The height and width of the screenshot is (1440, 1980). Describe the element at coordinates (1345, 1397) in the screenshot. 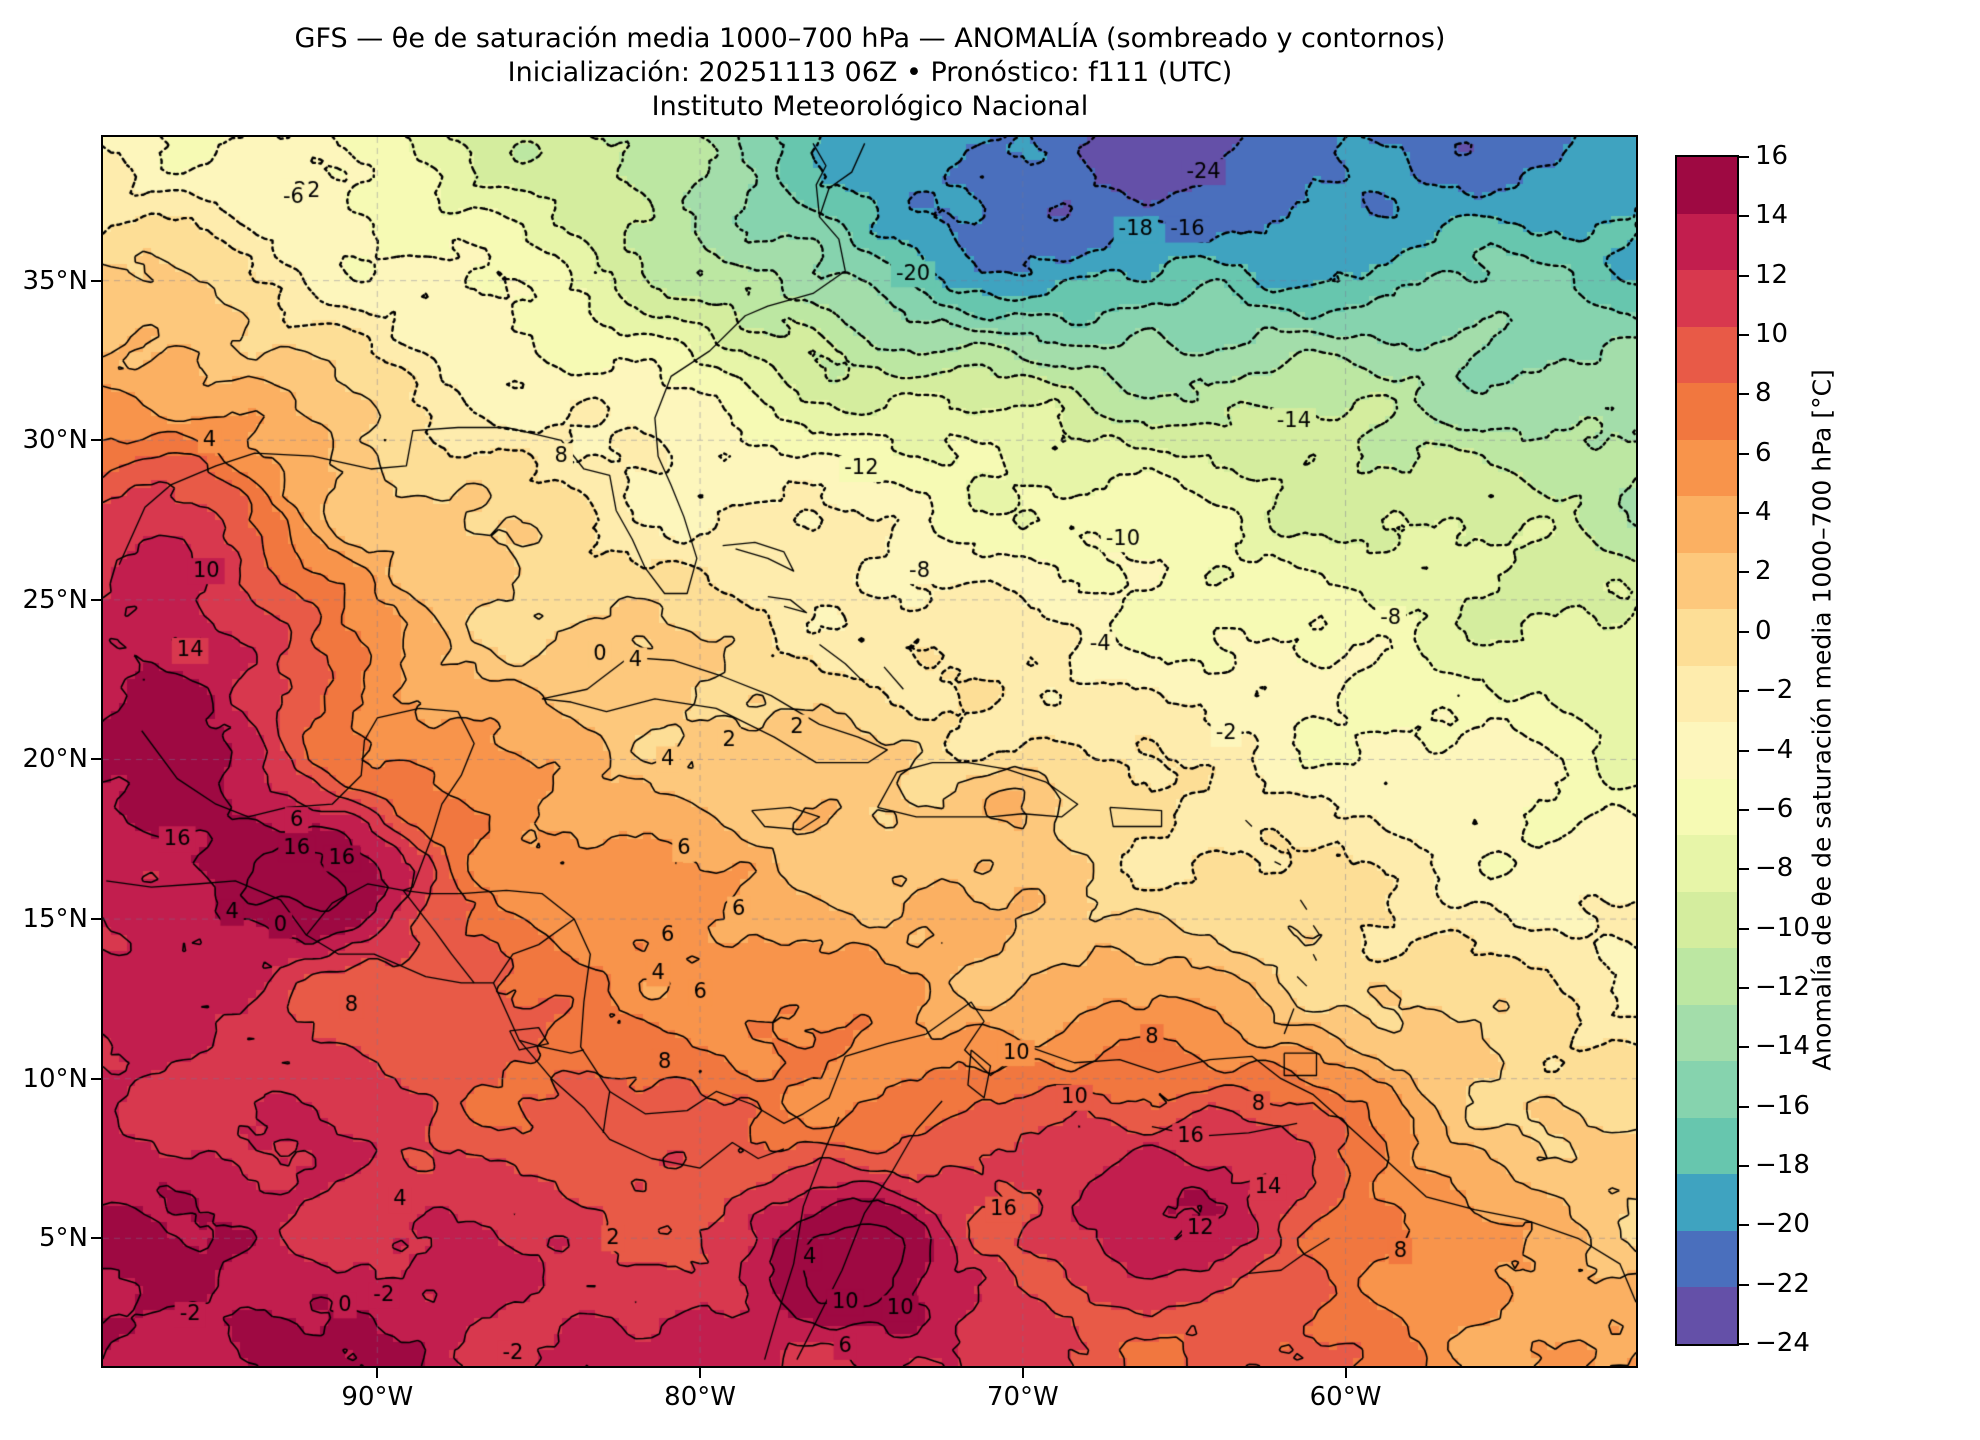

I see `longitude-tick-label: 60°W` at that location.